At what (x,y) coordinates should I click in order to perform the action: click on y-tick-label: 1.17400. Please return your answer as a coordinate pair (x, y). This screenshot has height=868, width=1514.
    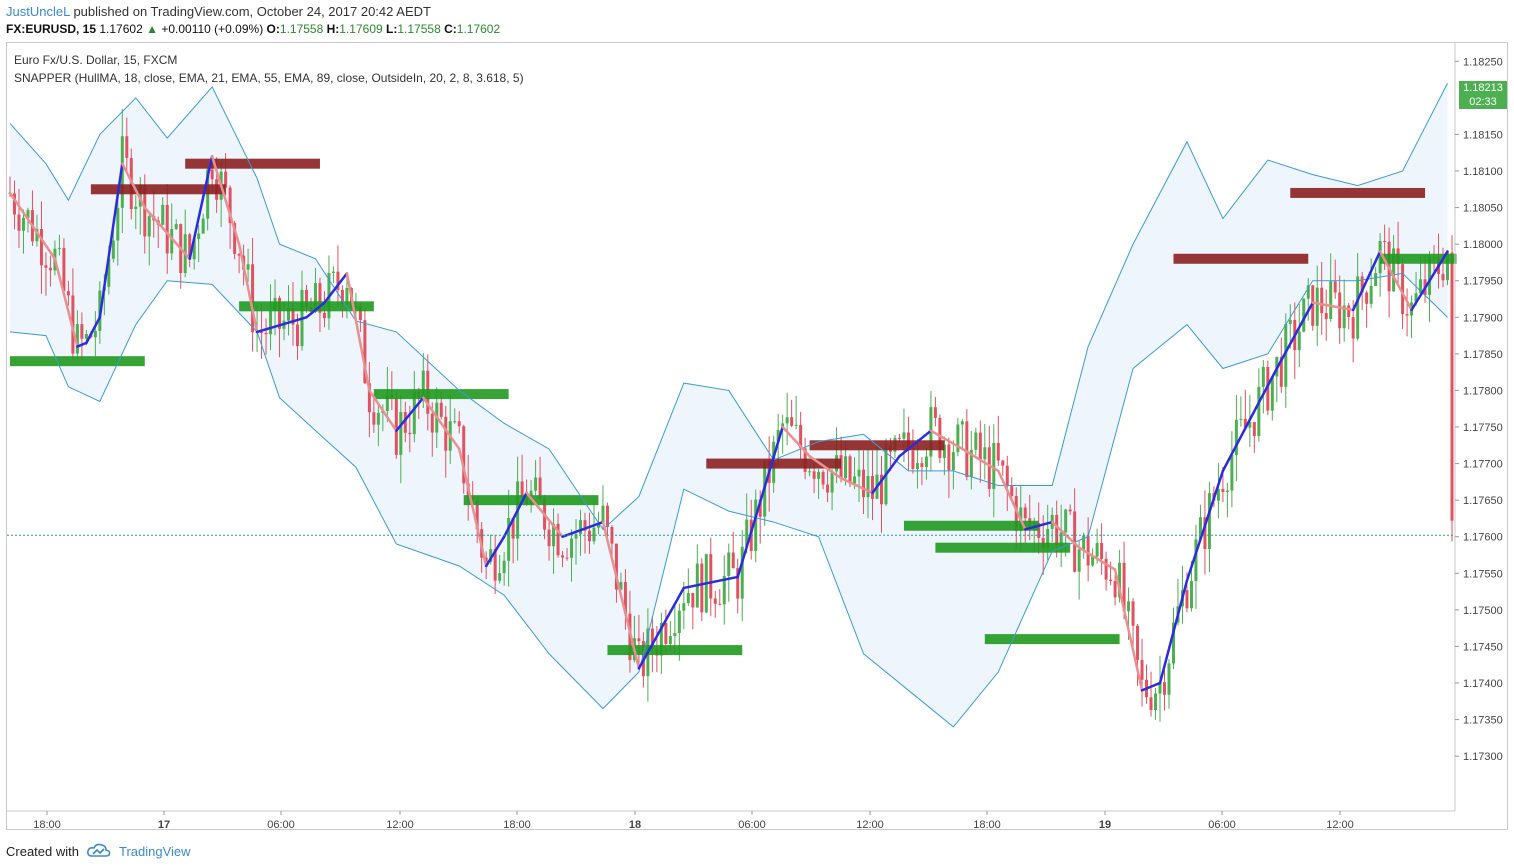
    Looking at the image, I should click on (1483, 684).